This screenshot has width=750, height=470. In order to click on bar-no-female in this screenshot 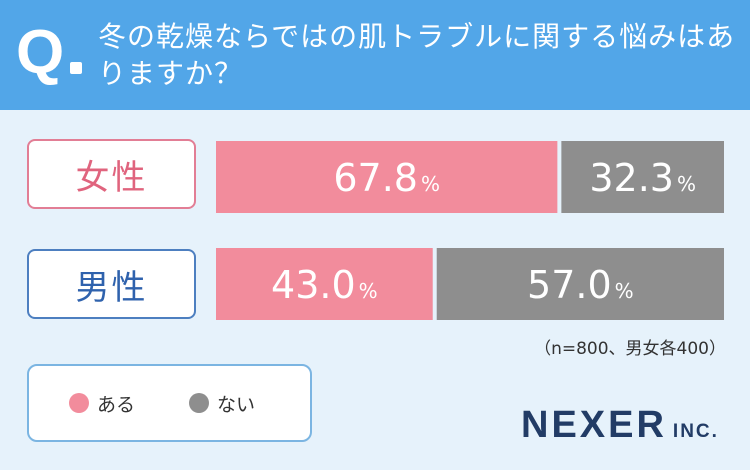, I will do `click(642, 177)`.